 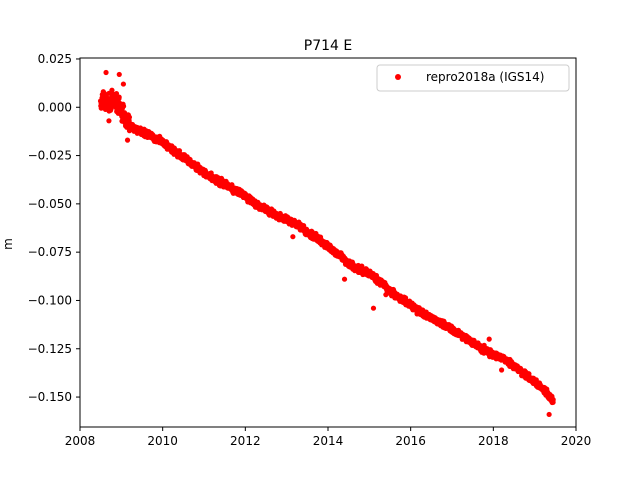 What do you see at coordinates (245, 441) in the screenshot?
I see `x-tick-label: 2012` at bounding box center [245, 441].